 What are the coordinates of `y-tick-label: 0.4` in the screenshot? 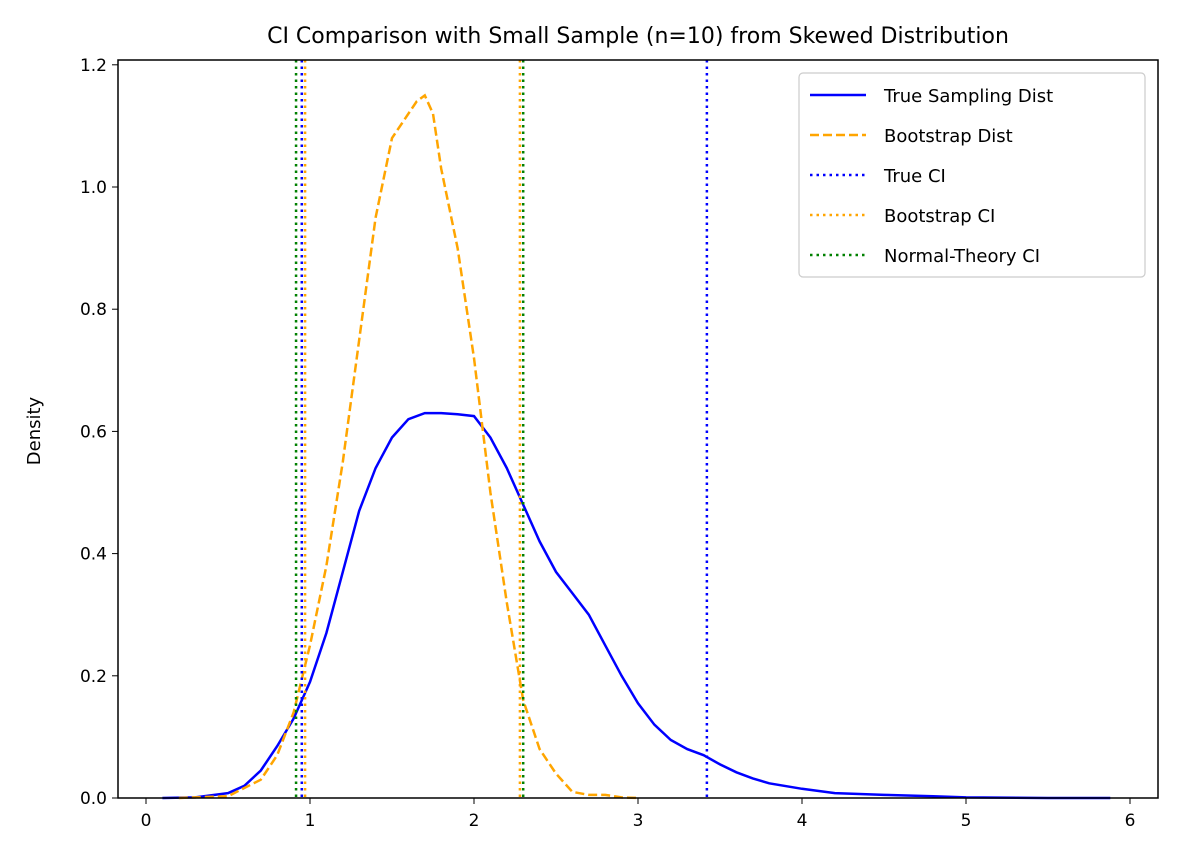 It's located at (93, 555).